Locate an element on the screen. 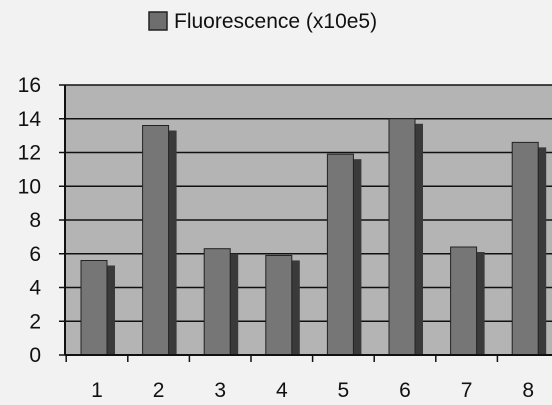 The image size is (552, 405). y-axis-ticks: 0 2 4 6 8 10 12 14 16 is located at coordinates (41, 220).